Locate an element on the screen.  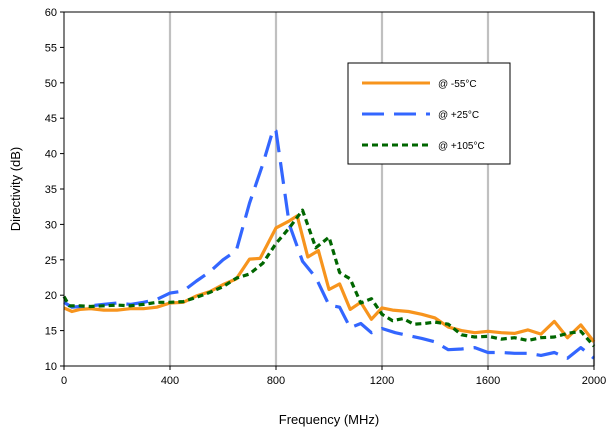
y-tick-label: 30 is located at coordinates (51, 225).